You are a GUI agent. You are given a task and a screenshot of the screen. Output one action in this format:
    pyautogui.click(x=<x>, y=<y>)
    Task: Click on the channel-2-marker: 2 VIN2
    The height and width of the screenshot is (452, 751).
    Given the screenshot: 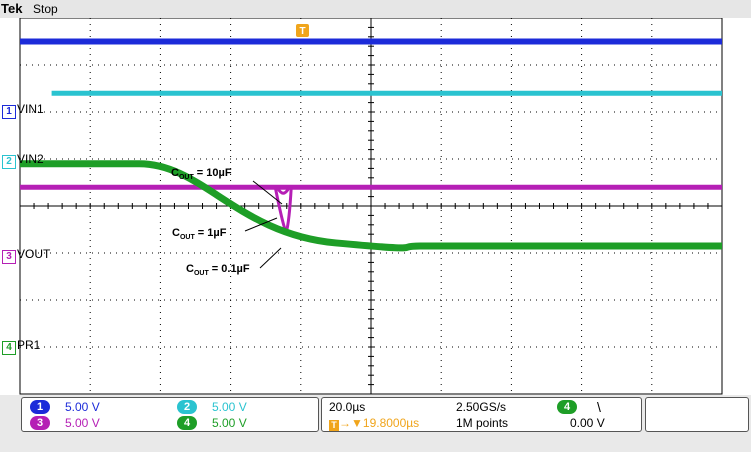 What is the action you would take?
    pyautogui.click(x=23, y=160)
    